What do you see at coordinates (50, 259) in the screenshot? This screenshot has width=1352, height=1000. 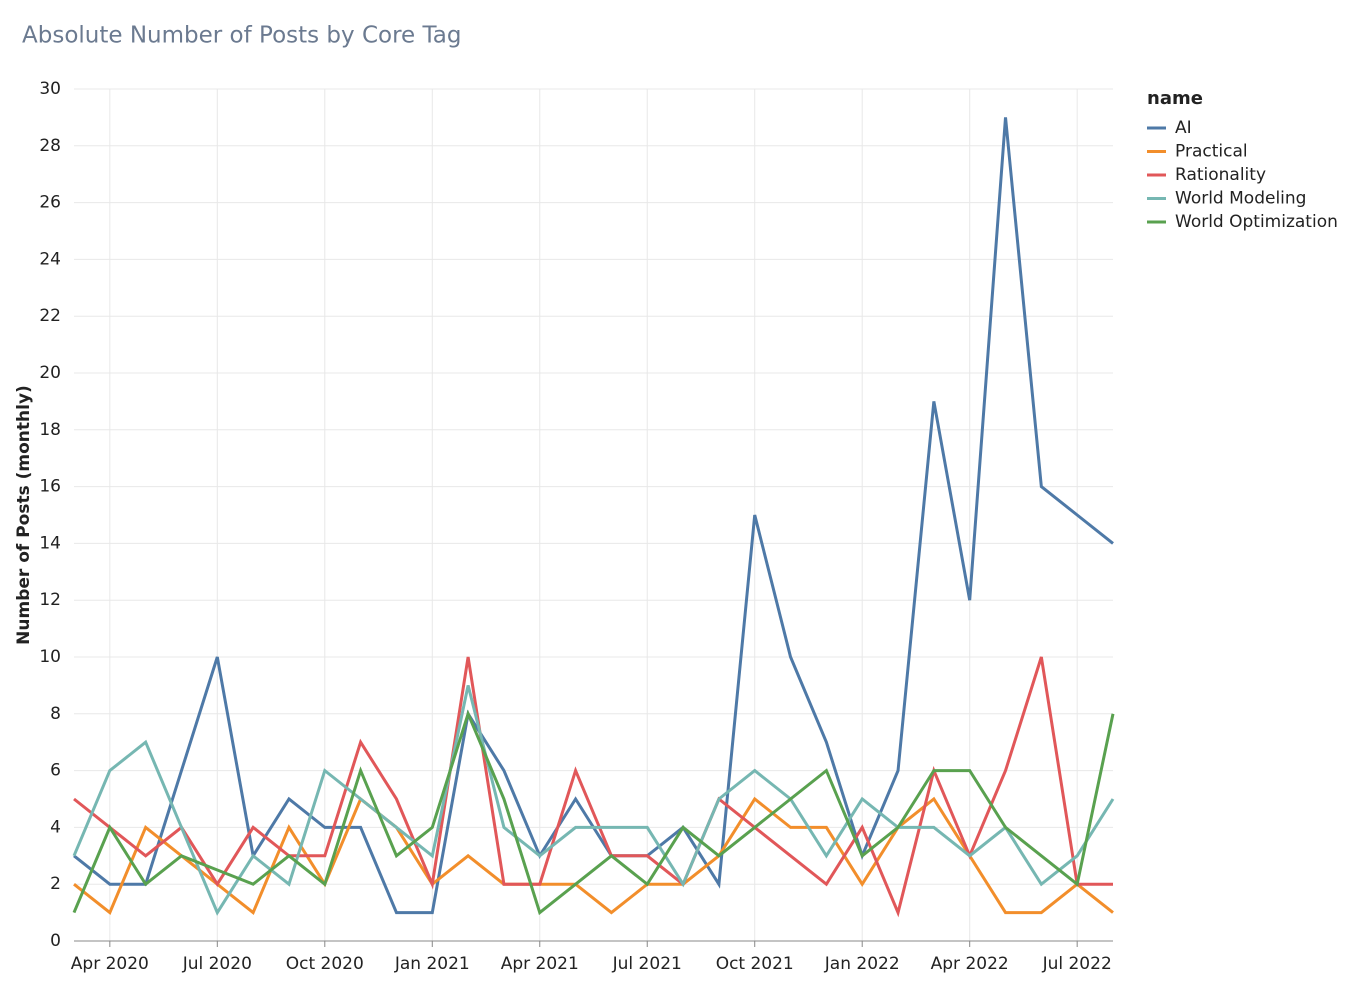 I see `y-tick-label: 24` at bounding box center [50, 259].